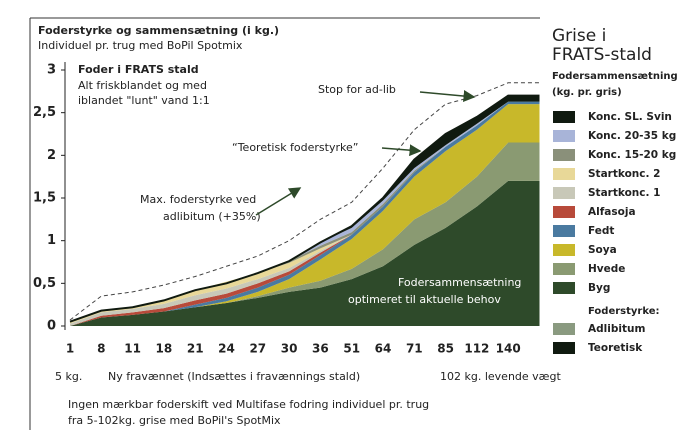  Describe the element at coordinates (602, 55) in the screenshot. I see `legend-title: FRATS-stald` at that location.